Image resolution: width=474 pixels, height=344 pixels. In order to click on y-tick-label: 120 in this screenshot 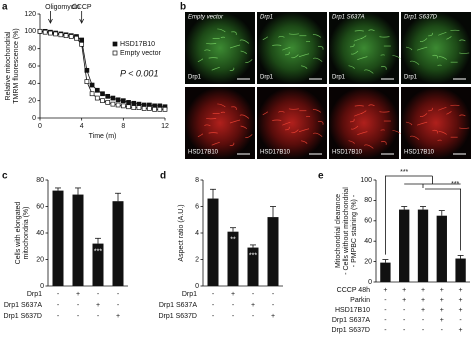, I will do `click(30, 14)`.